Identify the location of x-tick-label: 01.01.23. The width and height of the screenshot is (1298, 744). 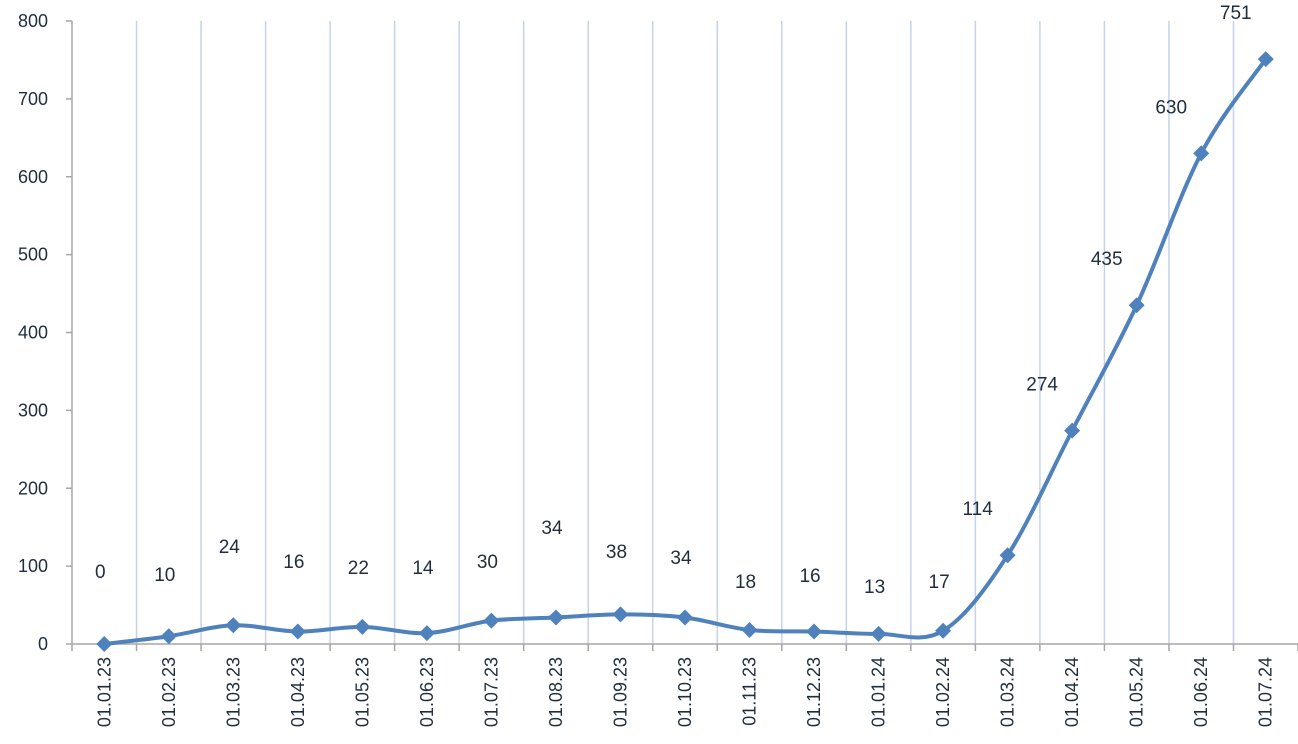
(104, 692).